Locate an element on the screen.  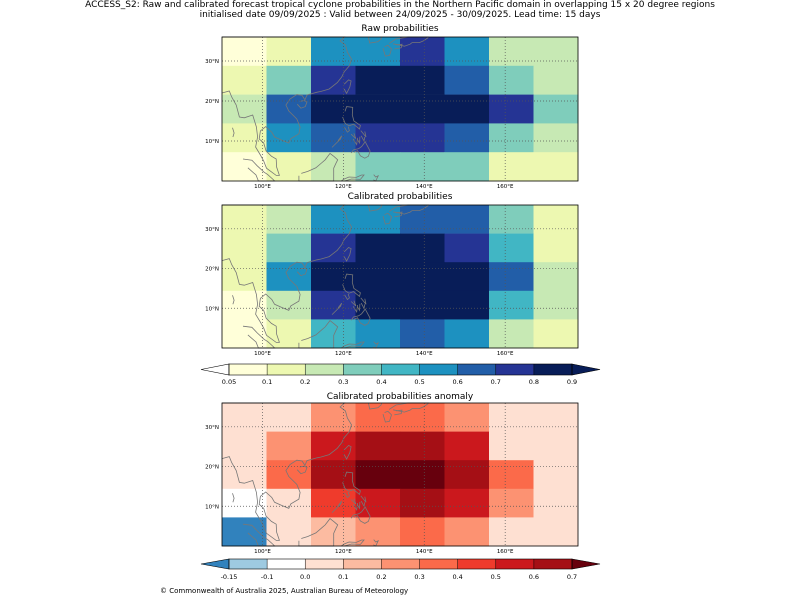
colorbar-tick-label: 0.4 is located at coordinates (381, 382).